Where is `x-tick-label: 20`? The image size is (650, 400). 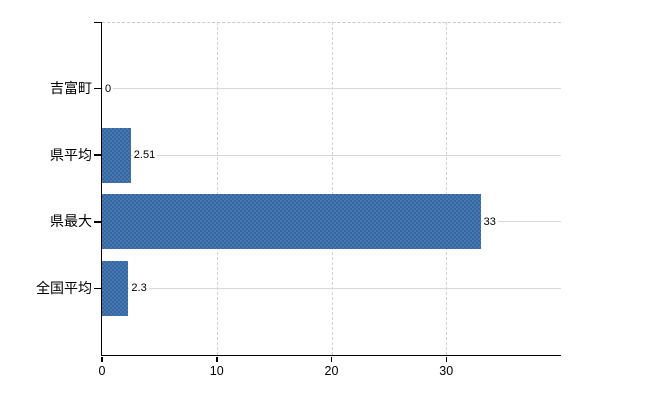 x-tick-label: 20 is located at coordinates (331, 371).